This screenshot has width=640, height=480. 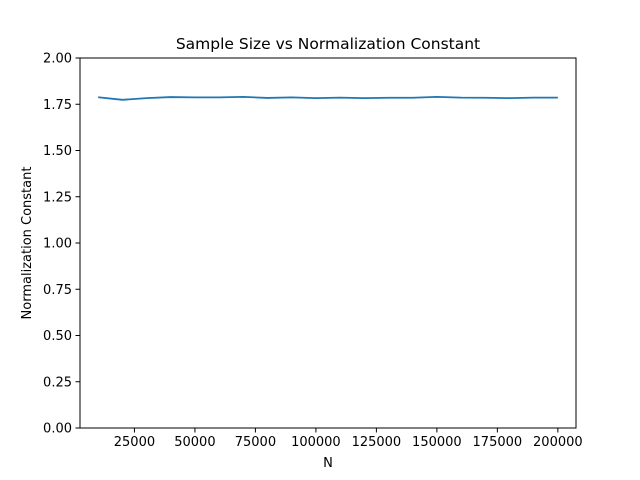 I want to click on x-tick-label: 100000, so click(x=316, y=442).